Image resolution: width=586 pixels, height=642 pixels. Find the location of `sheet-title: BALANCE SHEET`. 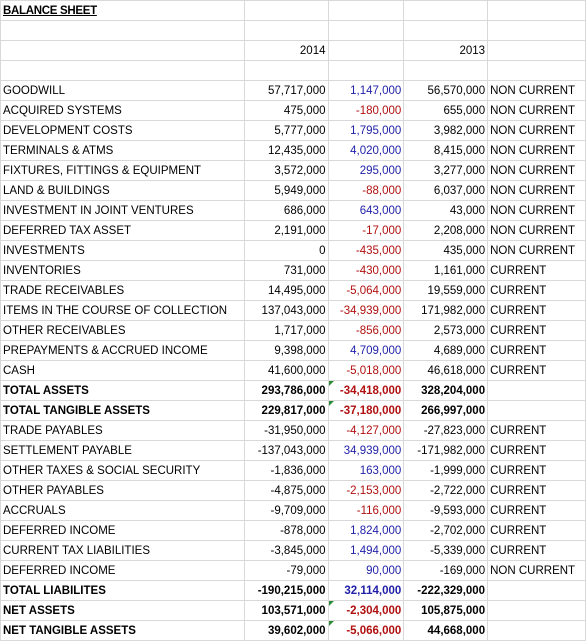

sheet-title: BALANCE SHEET is located at coordinates (122, 10).